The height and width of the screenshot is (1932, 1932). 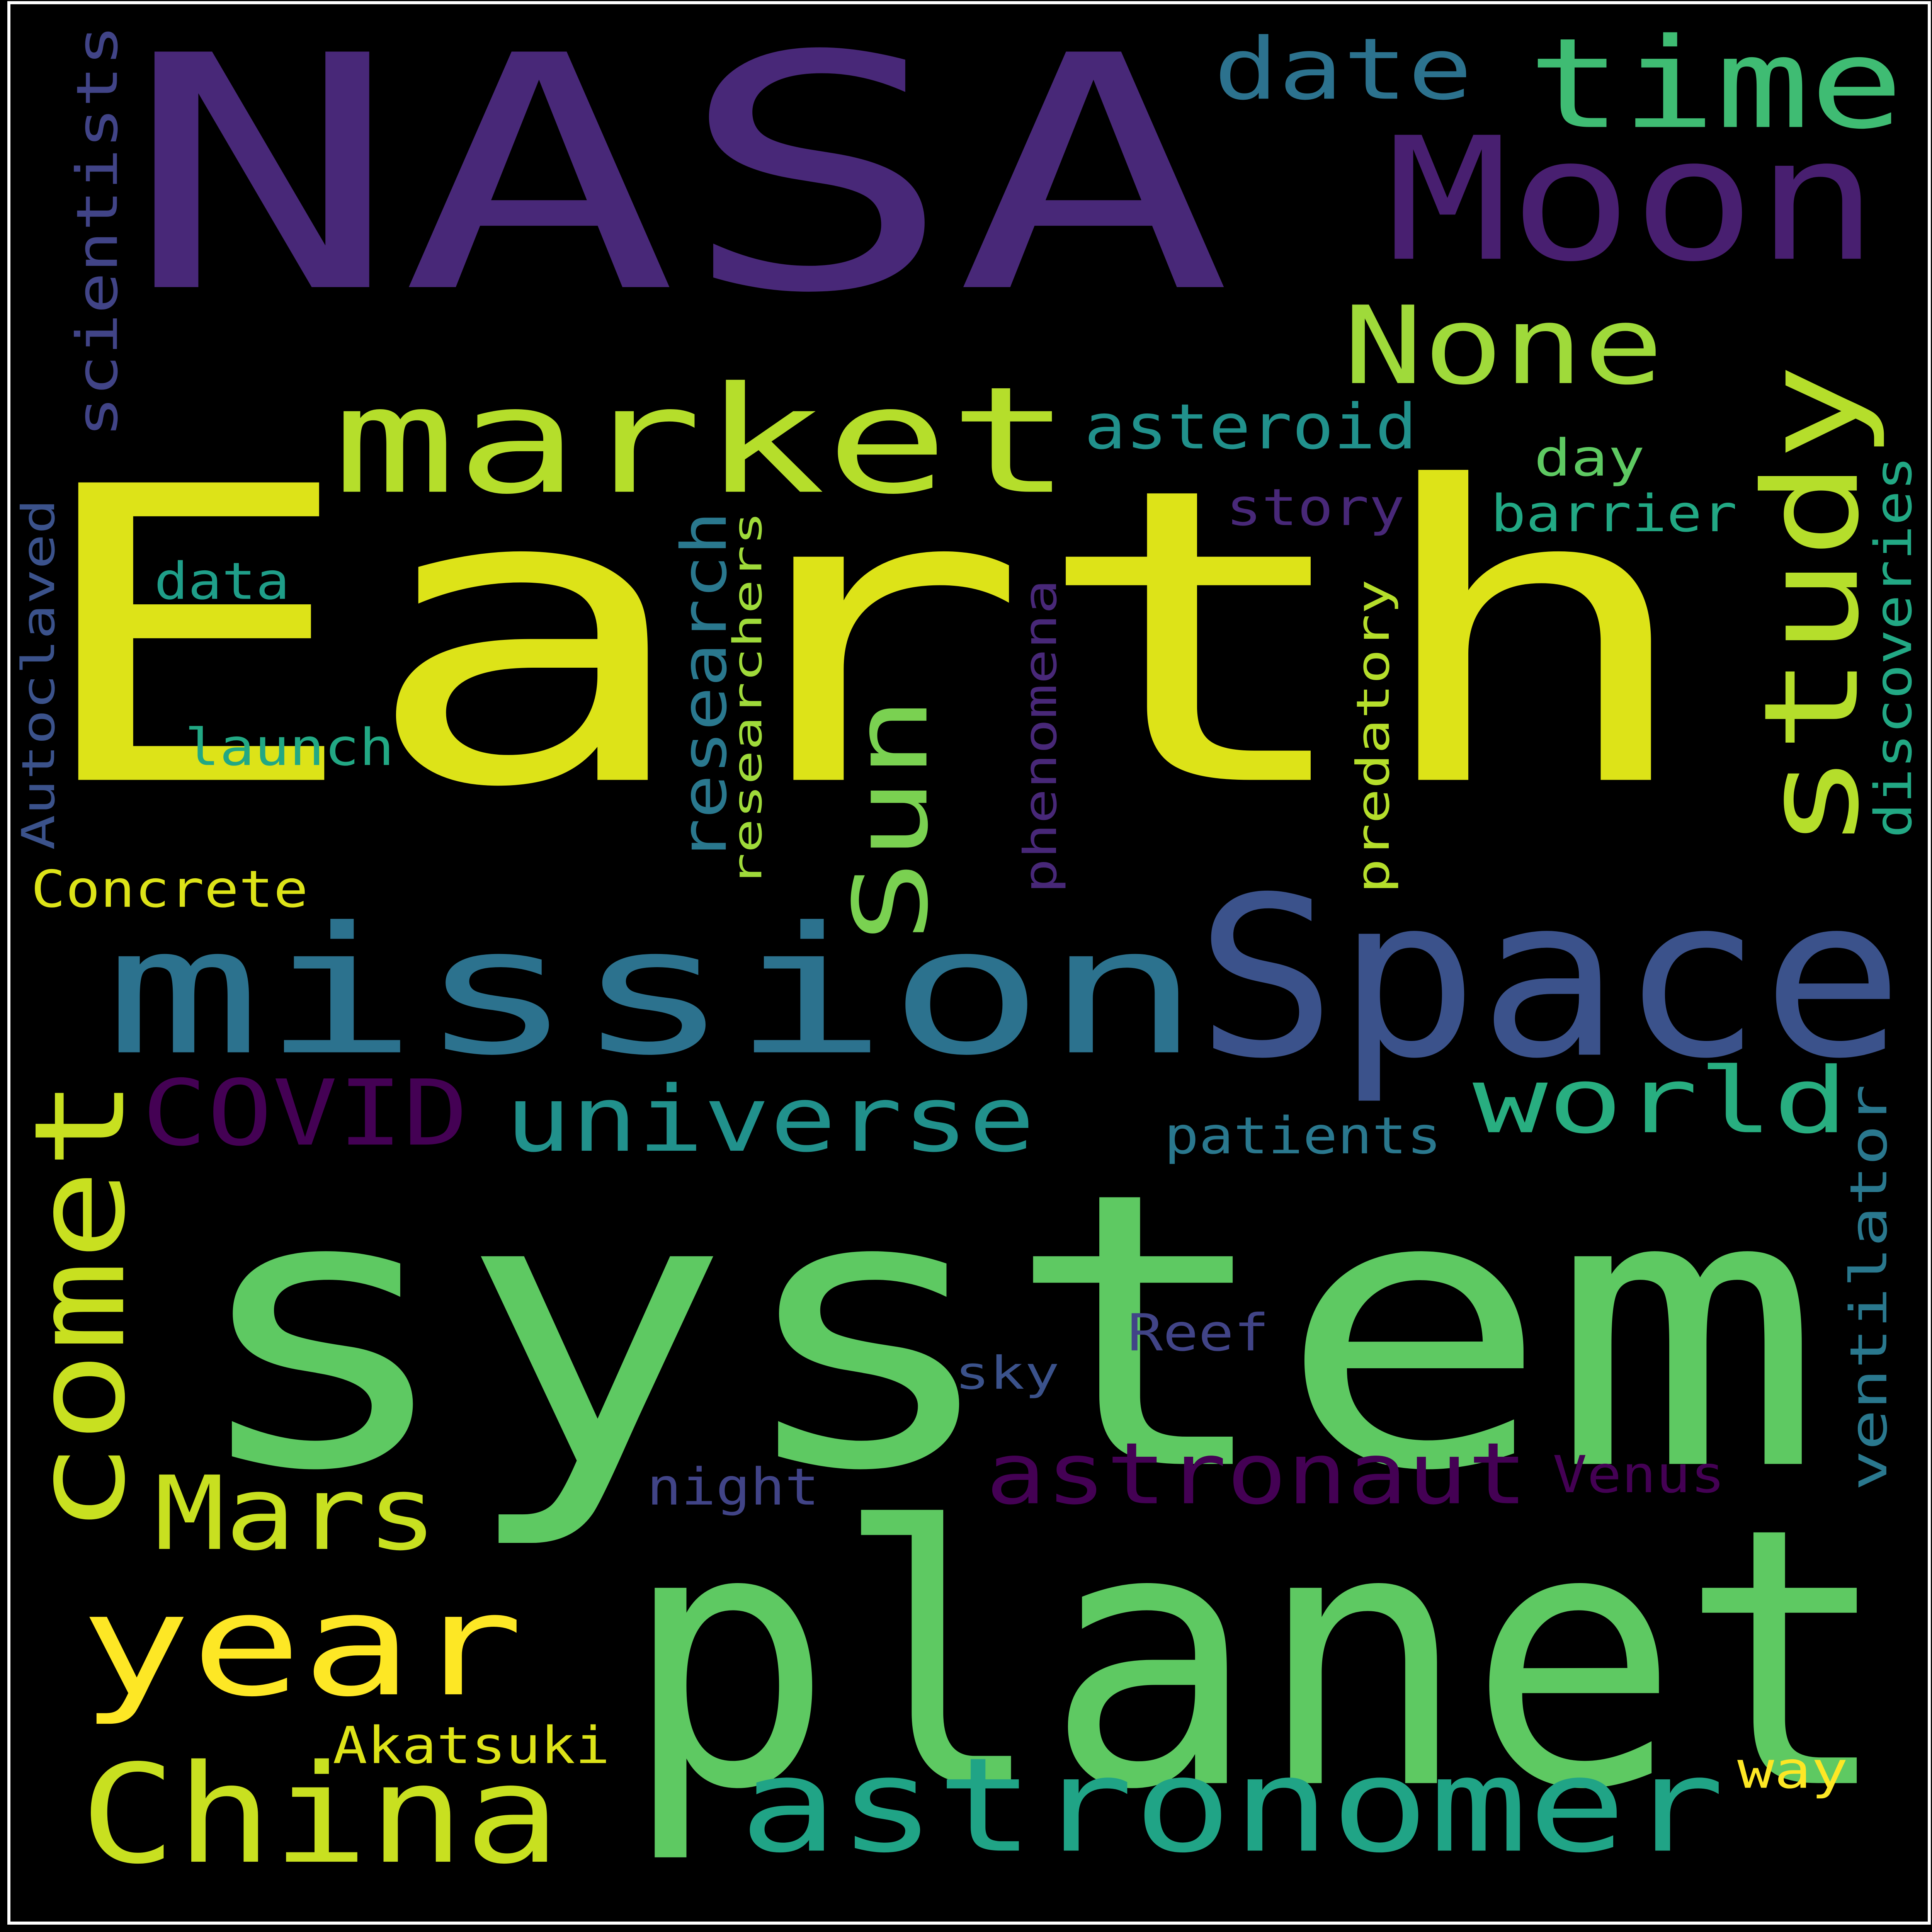 I want to click on word-nasa: NASA, so click(x=677, y=182).